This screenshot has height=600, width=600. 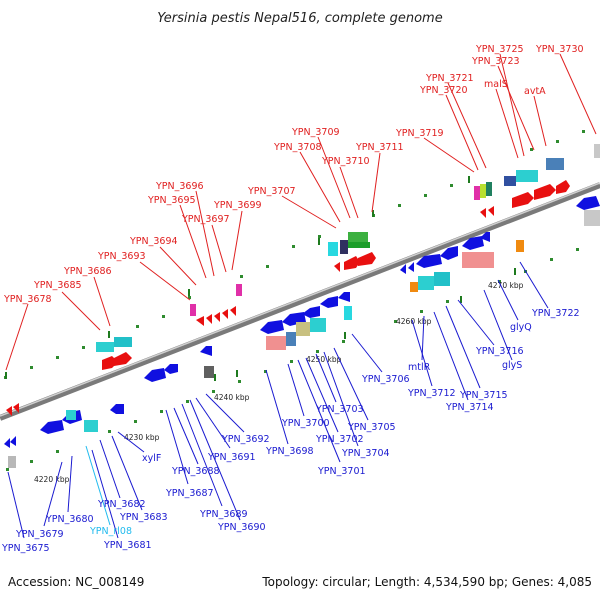 I want to click on gene-label: YPN_3701, so click(x=341, y=471).